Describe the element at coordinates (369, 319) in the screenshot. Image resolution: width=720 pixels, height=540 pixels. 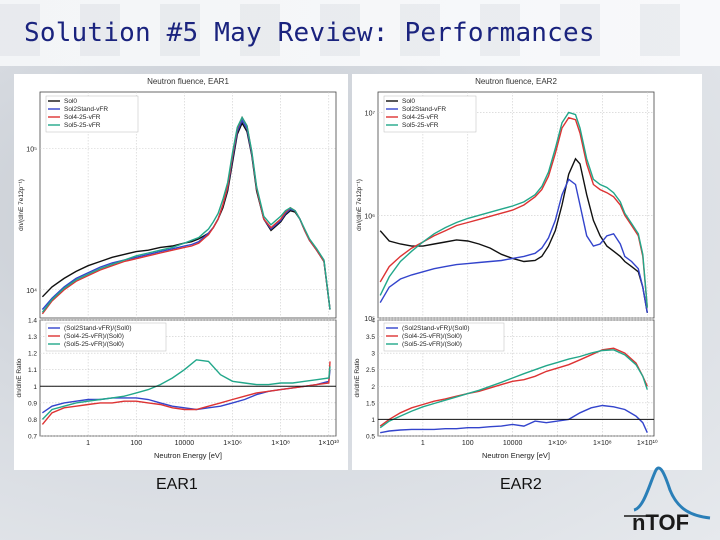
I see `ear2-upper-ytick-2: 10⁵` at that location.